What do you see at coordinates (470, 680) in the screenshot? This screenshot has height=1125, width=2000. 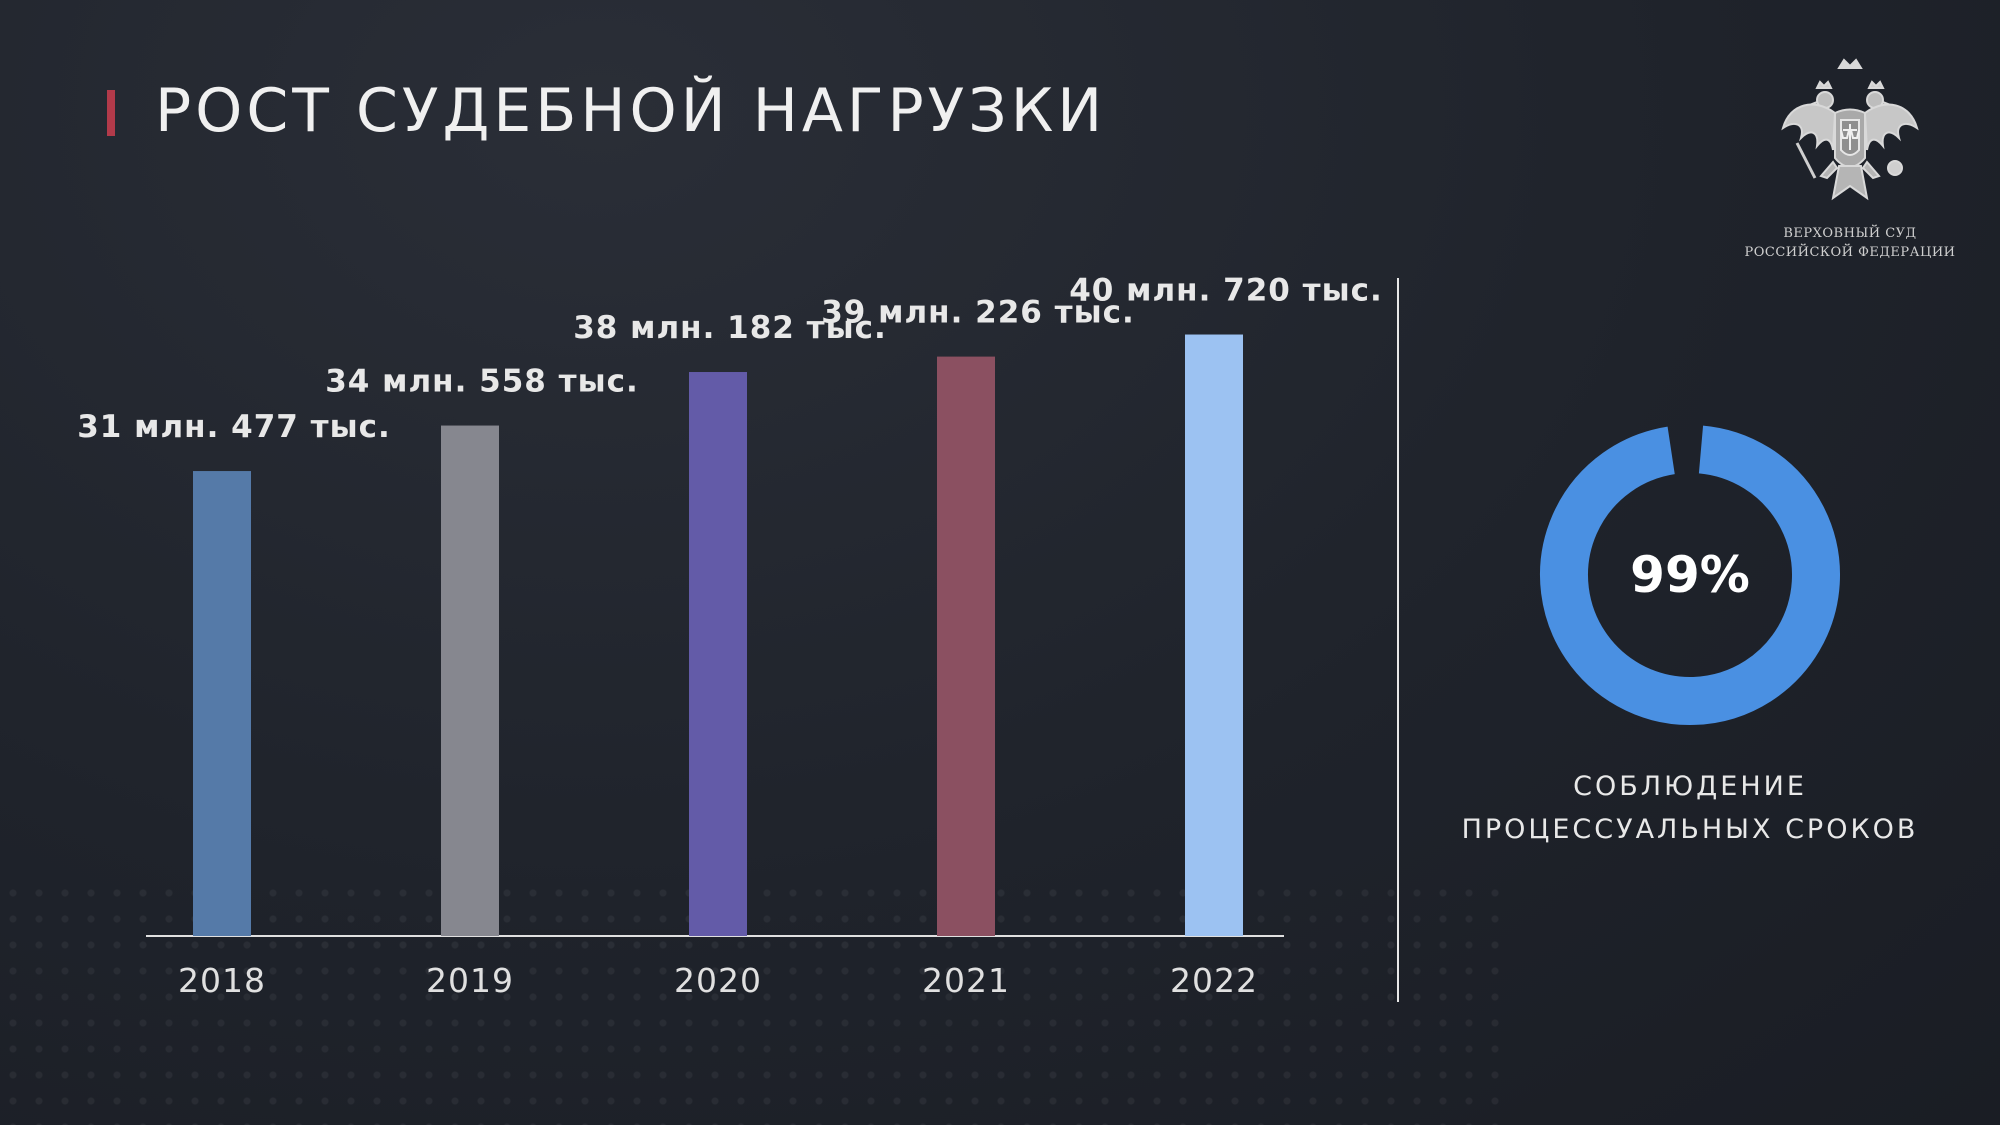 I see `bar-2019` at bounding box center [470, 680].